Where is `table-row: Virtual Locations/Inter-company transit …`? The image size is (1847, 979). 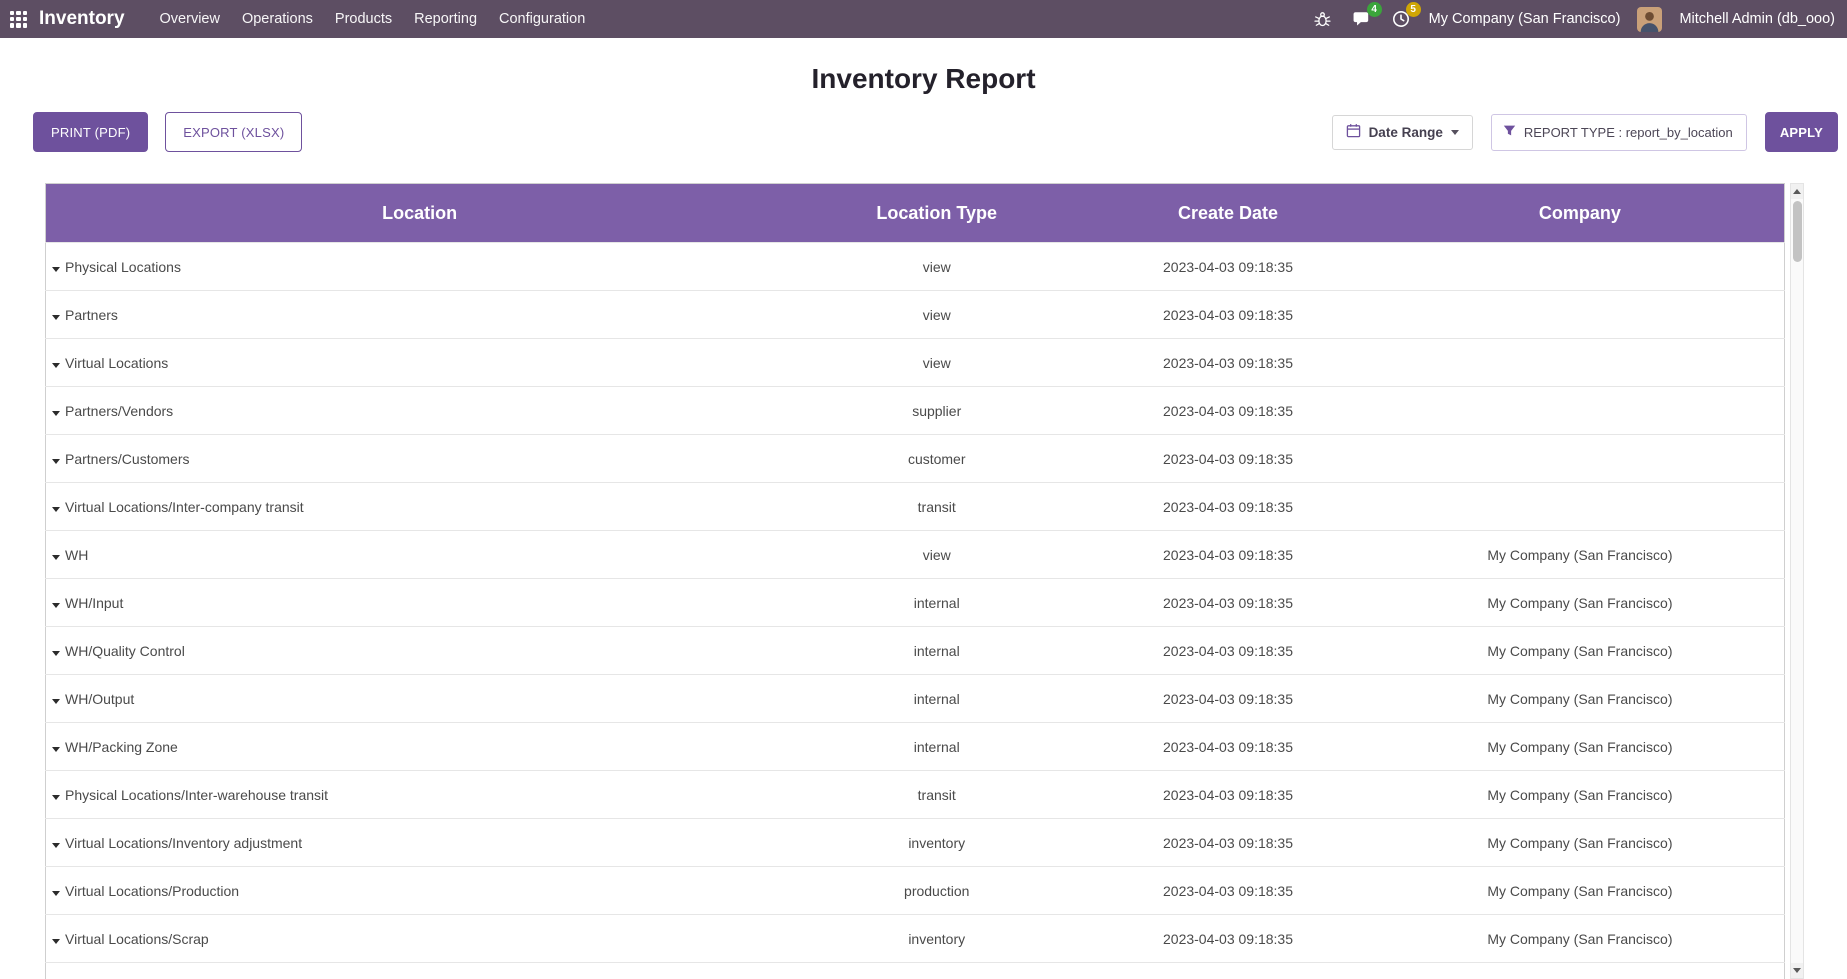
table-row: Virtual Locations/Inter-company transit … is located at coordinates (915, 506).